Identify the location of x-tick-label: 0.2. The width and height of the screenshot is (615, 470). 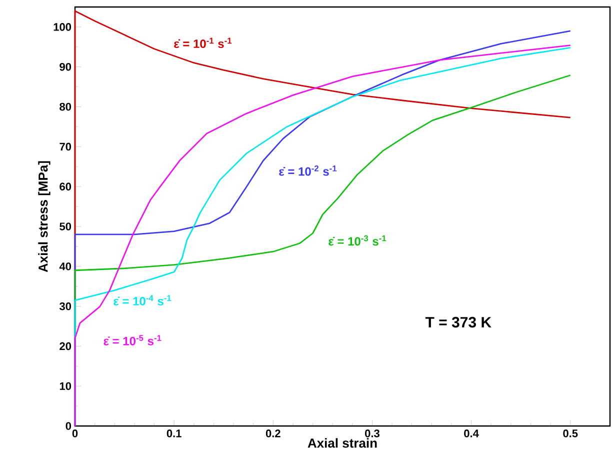
(273, 434).